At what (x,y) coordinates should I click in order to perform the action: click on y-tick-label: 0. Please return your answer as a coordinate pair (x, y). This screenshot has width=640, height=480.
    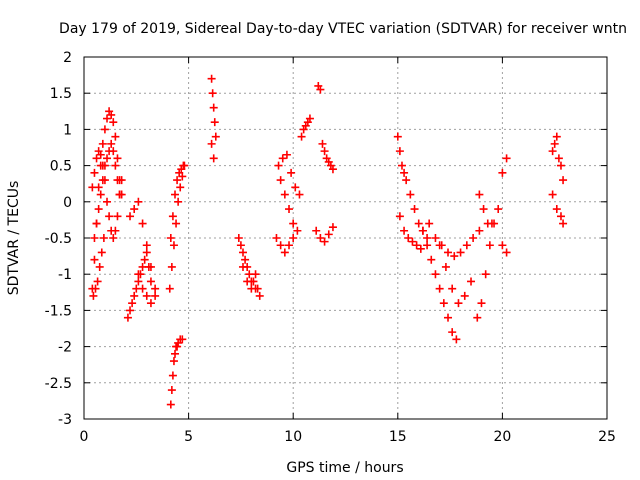
    Looking at the image, I should click on (67, 203).